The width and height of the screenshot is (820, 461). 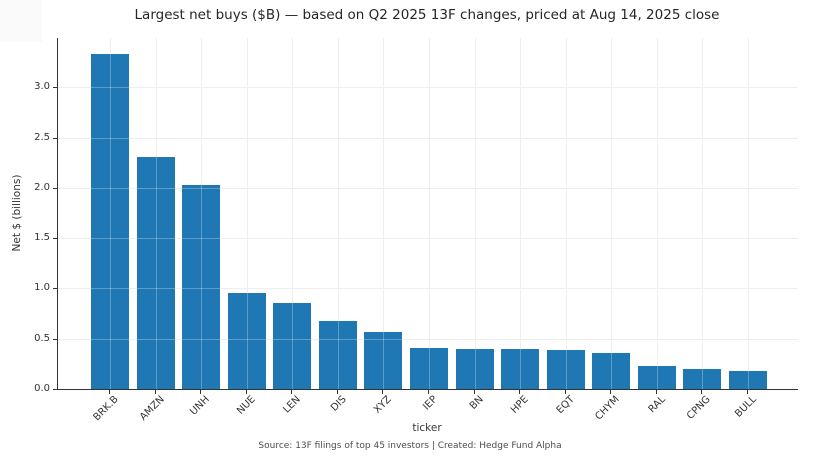 What do you see at coordinates (42, 137) in the screenshot?
I see `y-tick-label: 2.5` at bounding box center [42, 137].